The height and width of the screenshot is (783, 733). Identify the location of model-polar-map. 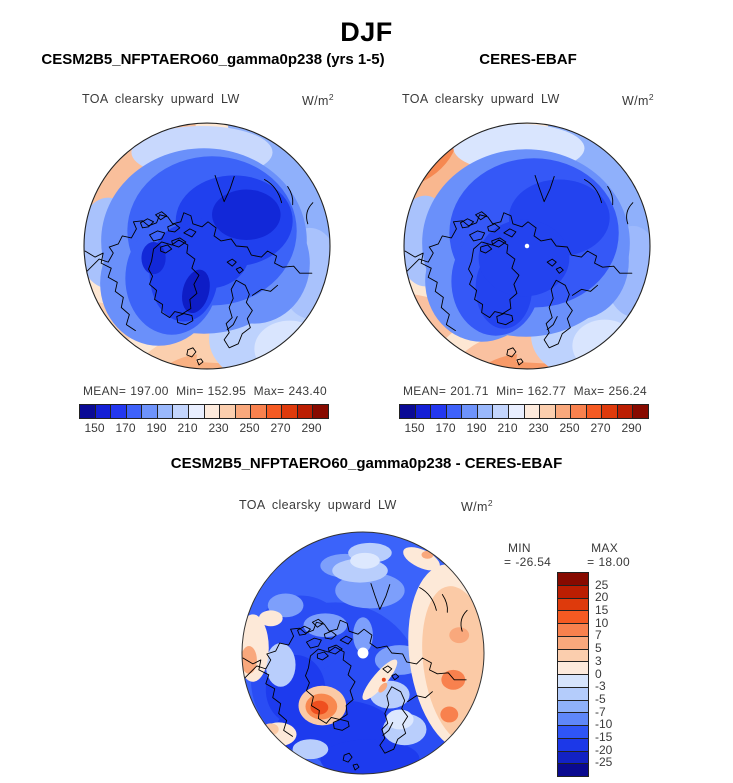
(207, 246).